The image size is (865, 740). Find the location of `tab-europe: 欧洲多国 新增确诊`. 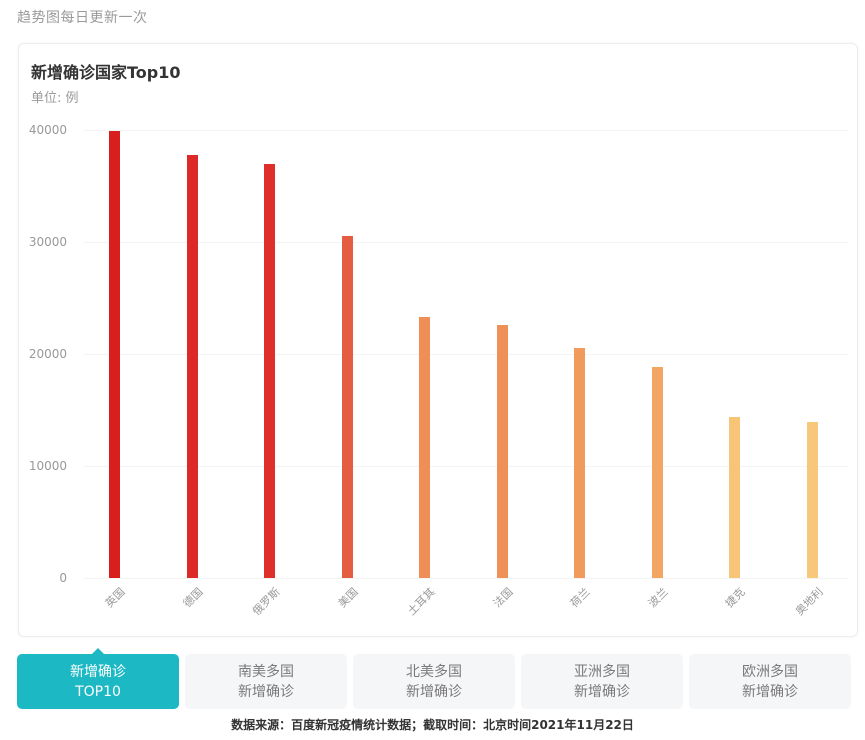

tab-europe: 欧洲多国 新增确诊 is located at coordinates (770, 681).